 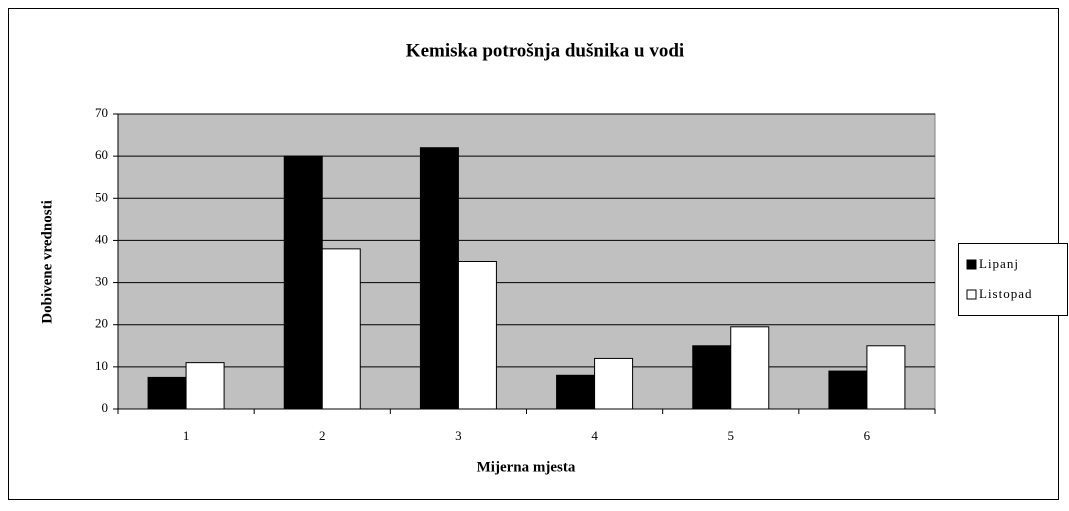 I want to click on y-tick-label: 60, so click(x=101, y=154).